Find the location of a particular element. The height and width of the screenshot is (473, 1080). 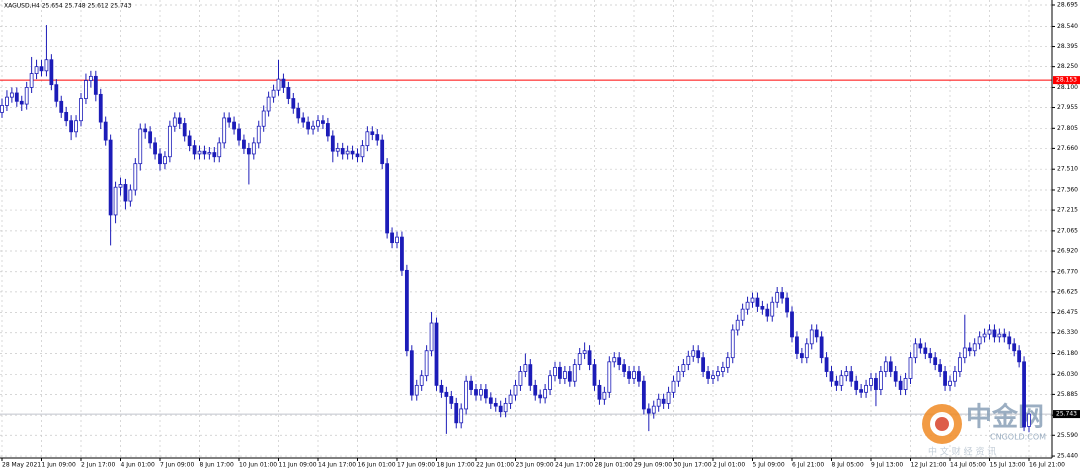

y-tick-label: 27.660 is located at coordinates (1067, 148).